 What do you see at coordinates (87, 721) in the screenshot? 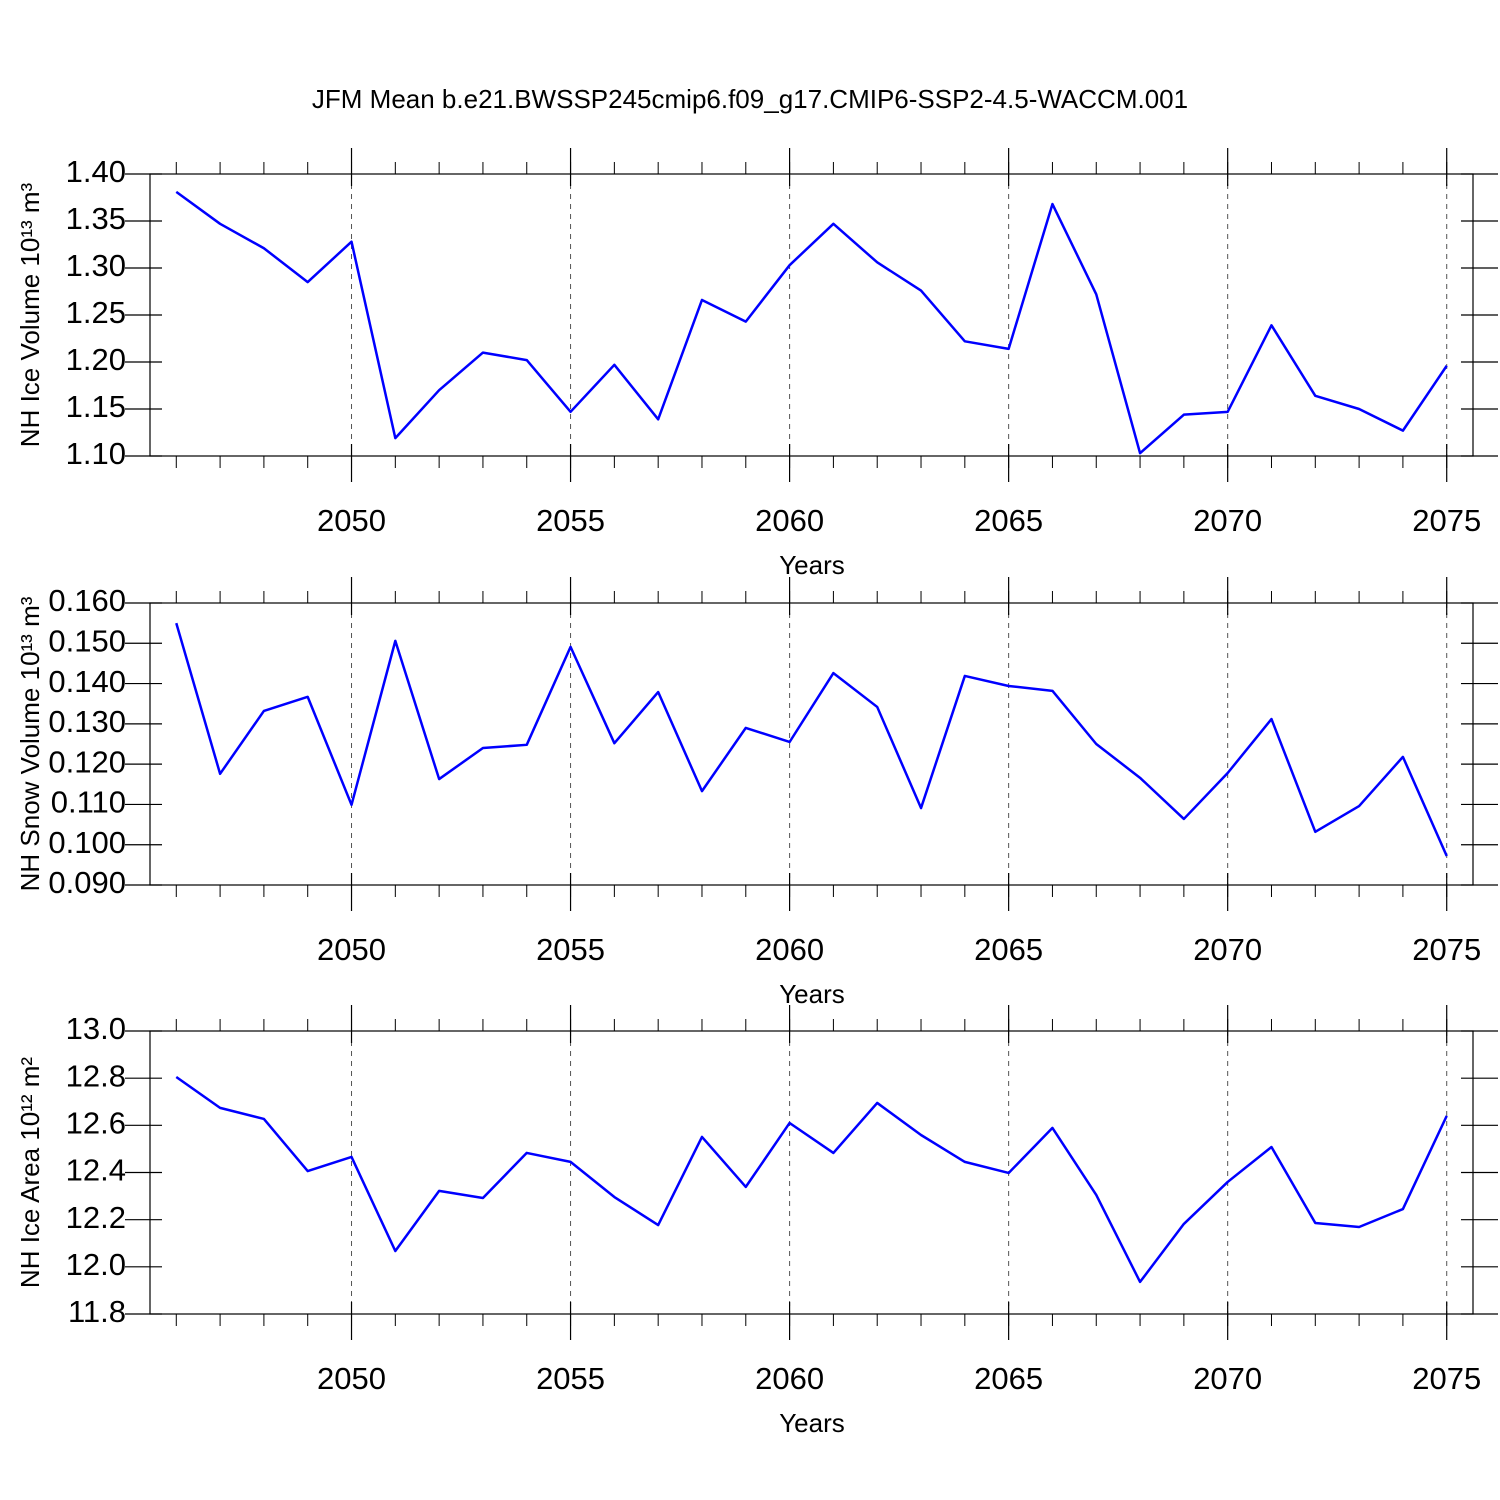
I see `y-tick-label: 0.130` at bounding box center [87, 721].